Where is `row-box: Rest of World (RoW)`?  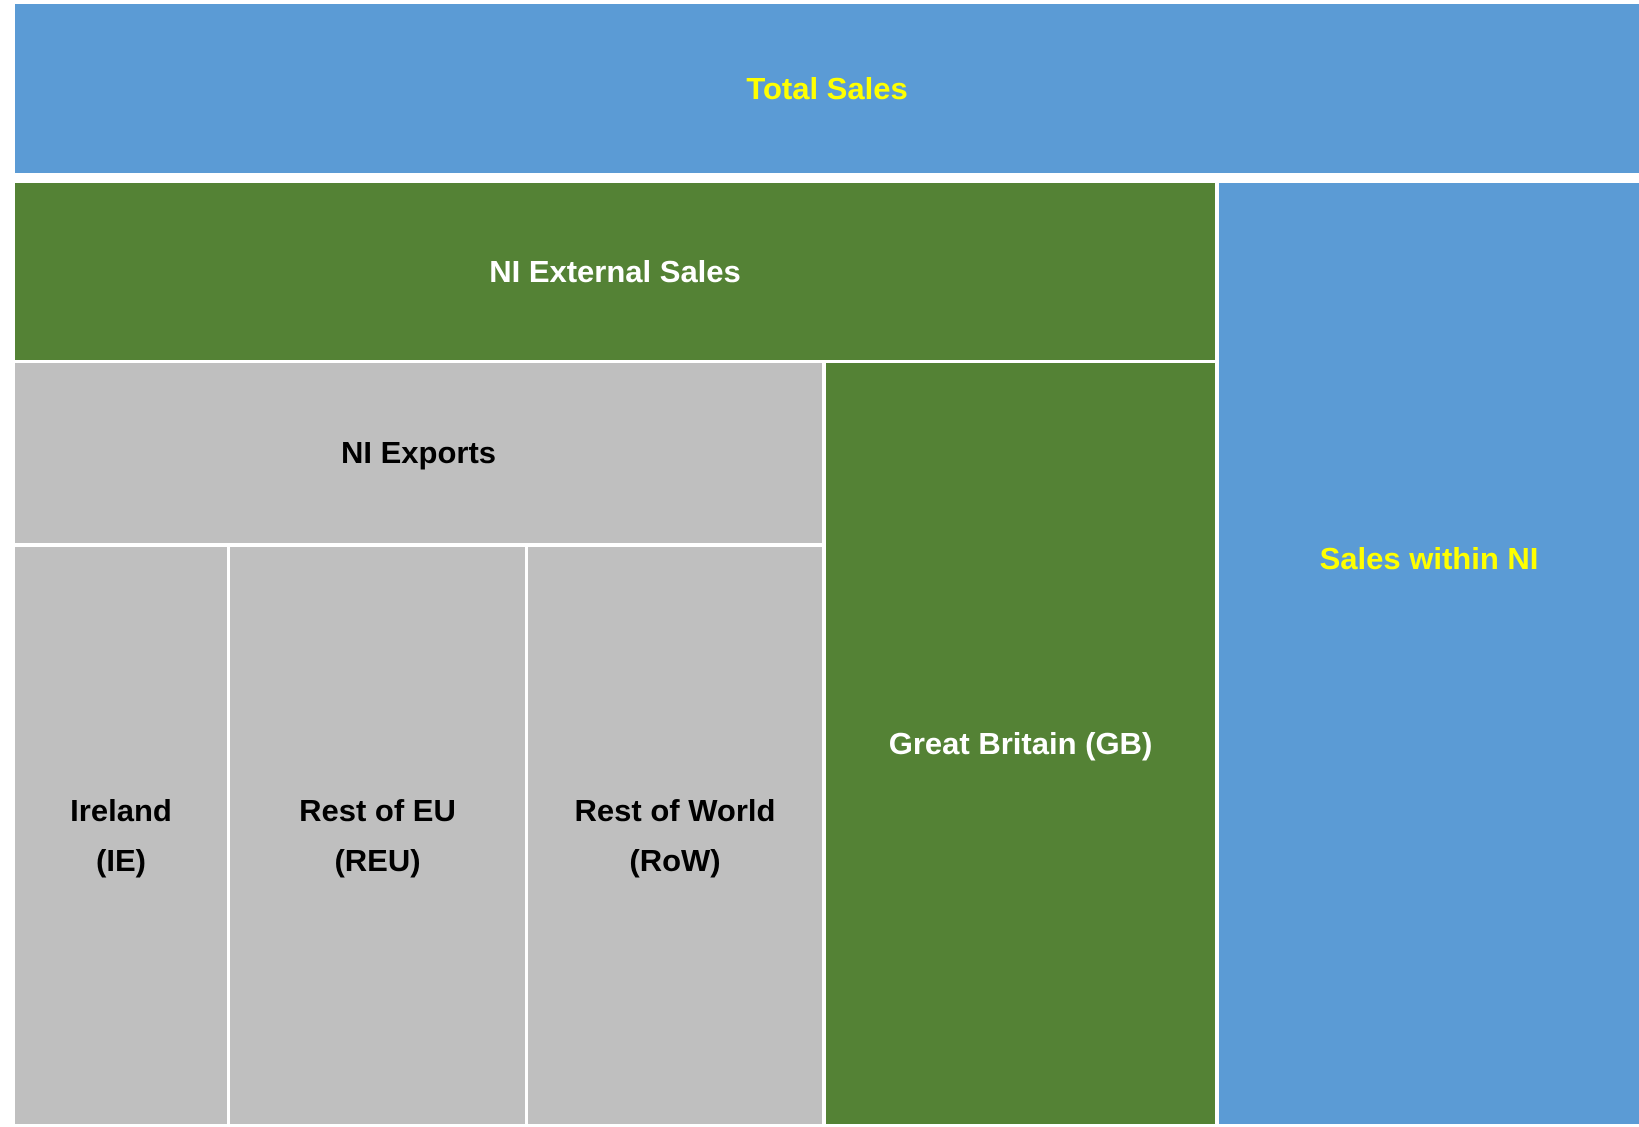 row-box: Rest of World (RoW) is located at coordinates (675, 835).